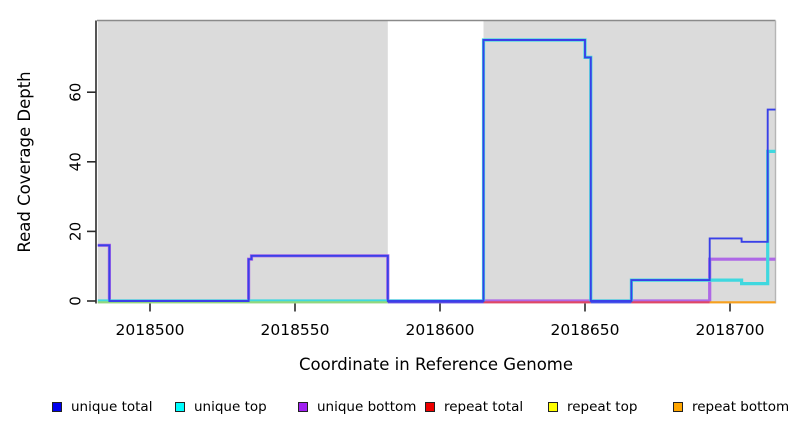 This screenshot has width=792, height=432. Describe the element at coordinates (430, 407) in the screenshot. I see `legend-swatch-repeat-total` at that location.